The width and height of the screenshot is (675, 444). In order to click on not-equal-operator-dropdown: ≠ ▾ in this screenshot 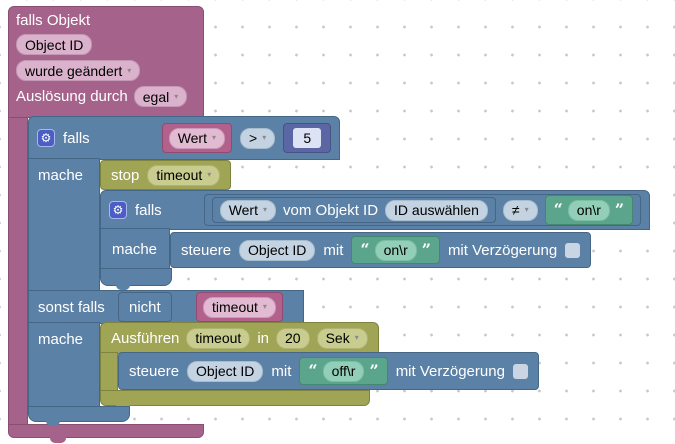, I will do `click(520, 210)`.